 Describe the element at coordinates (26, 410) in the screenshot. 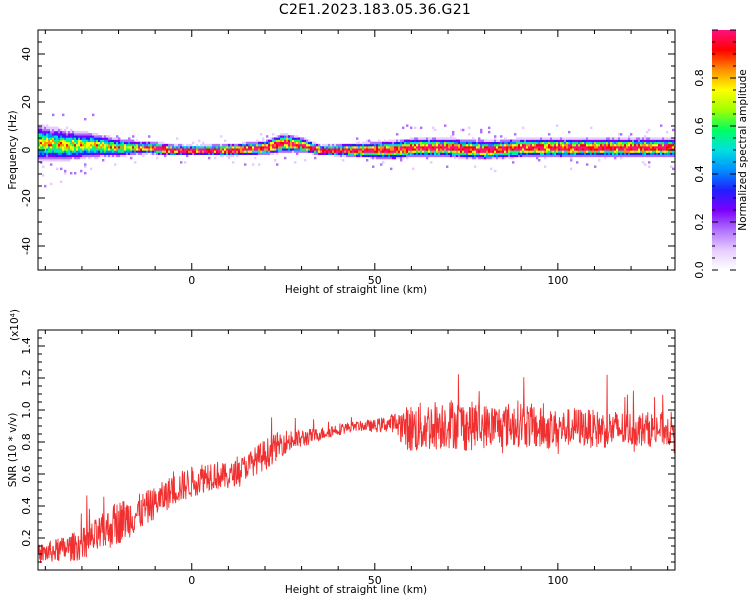

I see `y-tick-label: 1.0` at that location.